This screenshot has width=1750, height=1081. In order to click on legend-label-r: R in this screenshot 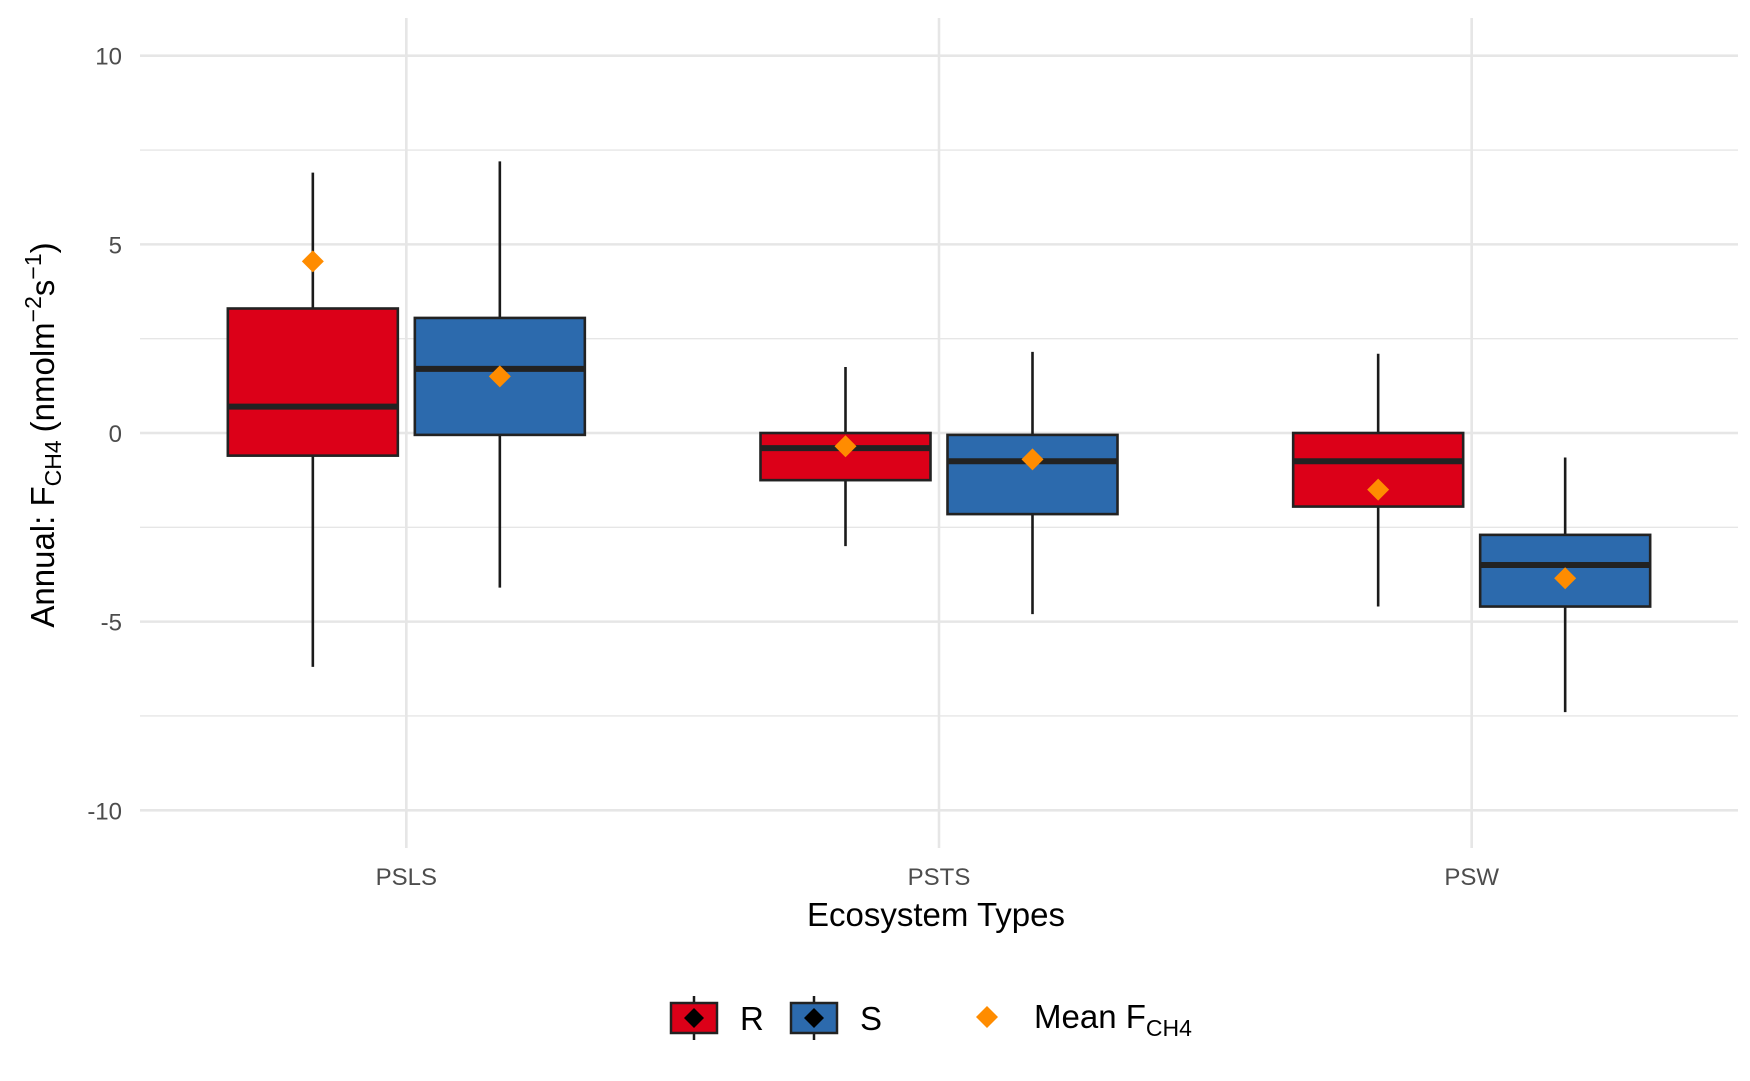, I will do `click(752, 1018)`.